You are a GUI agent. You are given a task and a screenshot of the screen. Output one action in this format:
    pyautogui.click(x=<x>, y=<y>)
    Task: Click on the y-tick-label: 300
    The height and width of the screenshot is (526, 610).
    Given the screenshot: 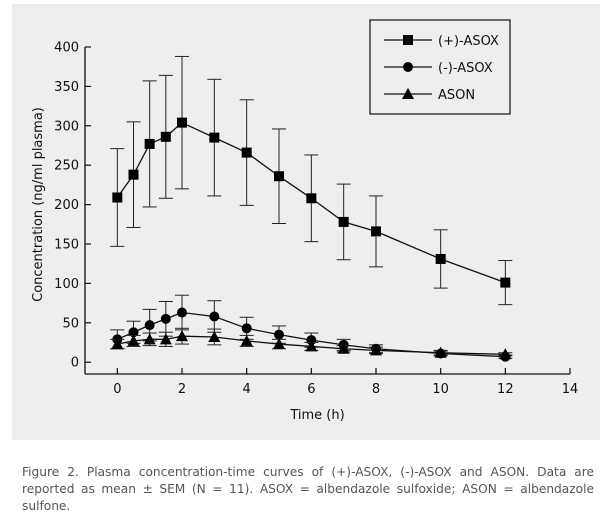 What is the action you would take?
    pyautogui.click(x=66, y=126)
    